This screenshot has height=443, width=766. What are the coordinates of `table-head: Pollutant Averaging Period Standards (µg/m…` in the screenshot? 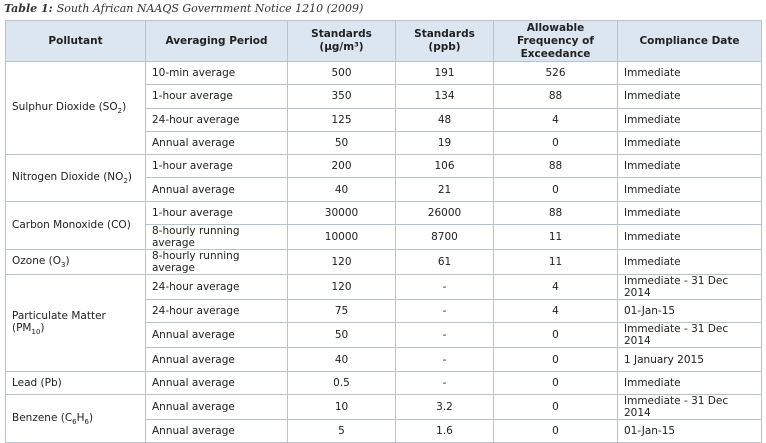 It's located at (383, 41).